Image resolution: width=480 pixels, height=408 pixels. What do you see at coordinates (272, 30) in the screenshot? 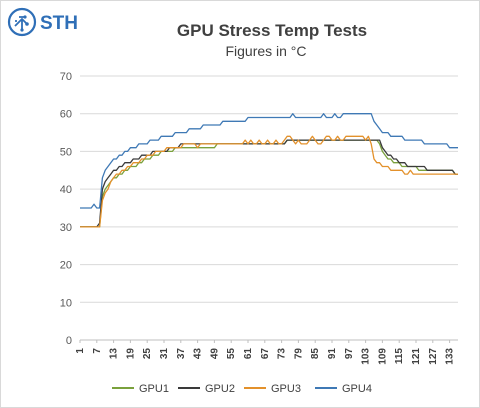
I see `chart-title: GPU Stress Temp Tests` at bounding box center [272, 30].